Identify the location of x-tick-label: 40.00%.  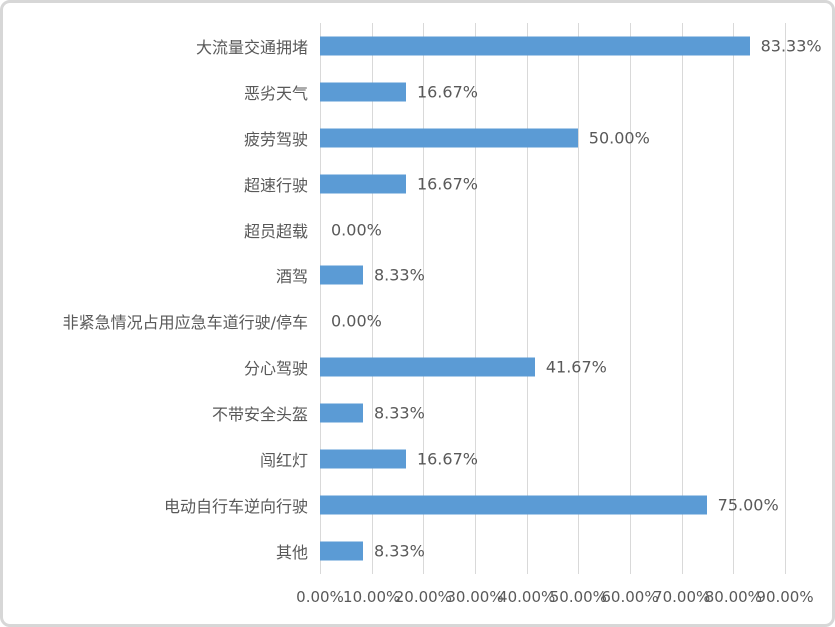
(527, 597).